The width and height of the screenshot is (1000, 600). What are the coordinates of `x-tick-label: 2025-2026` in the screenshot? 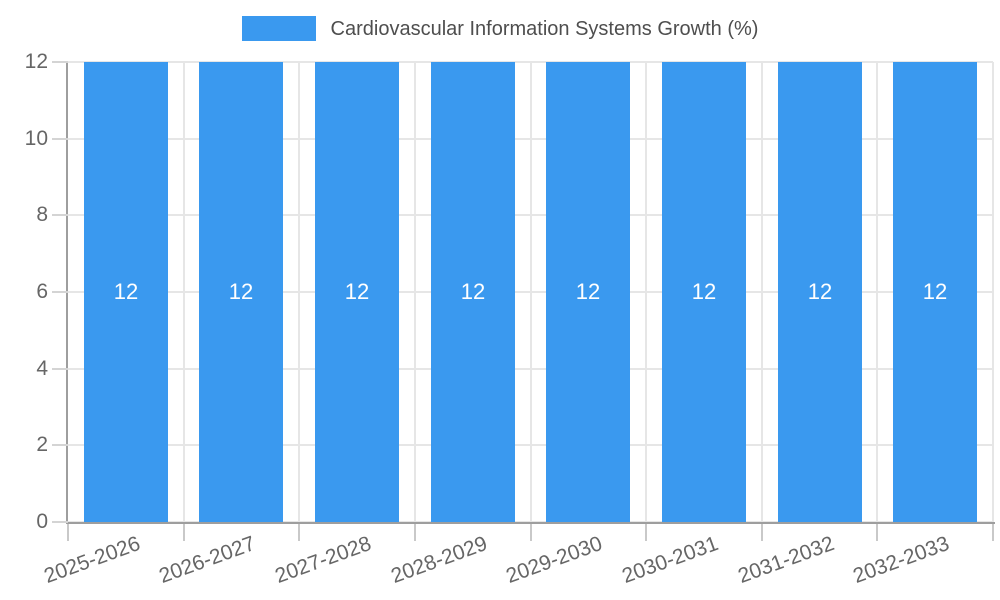 It's located at (91, 560).